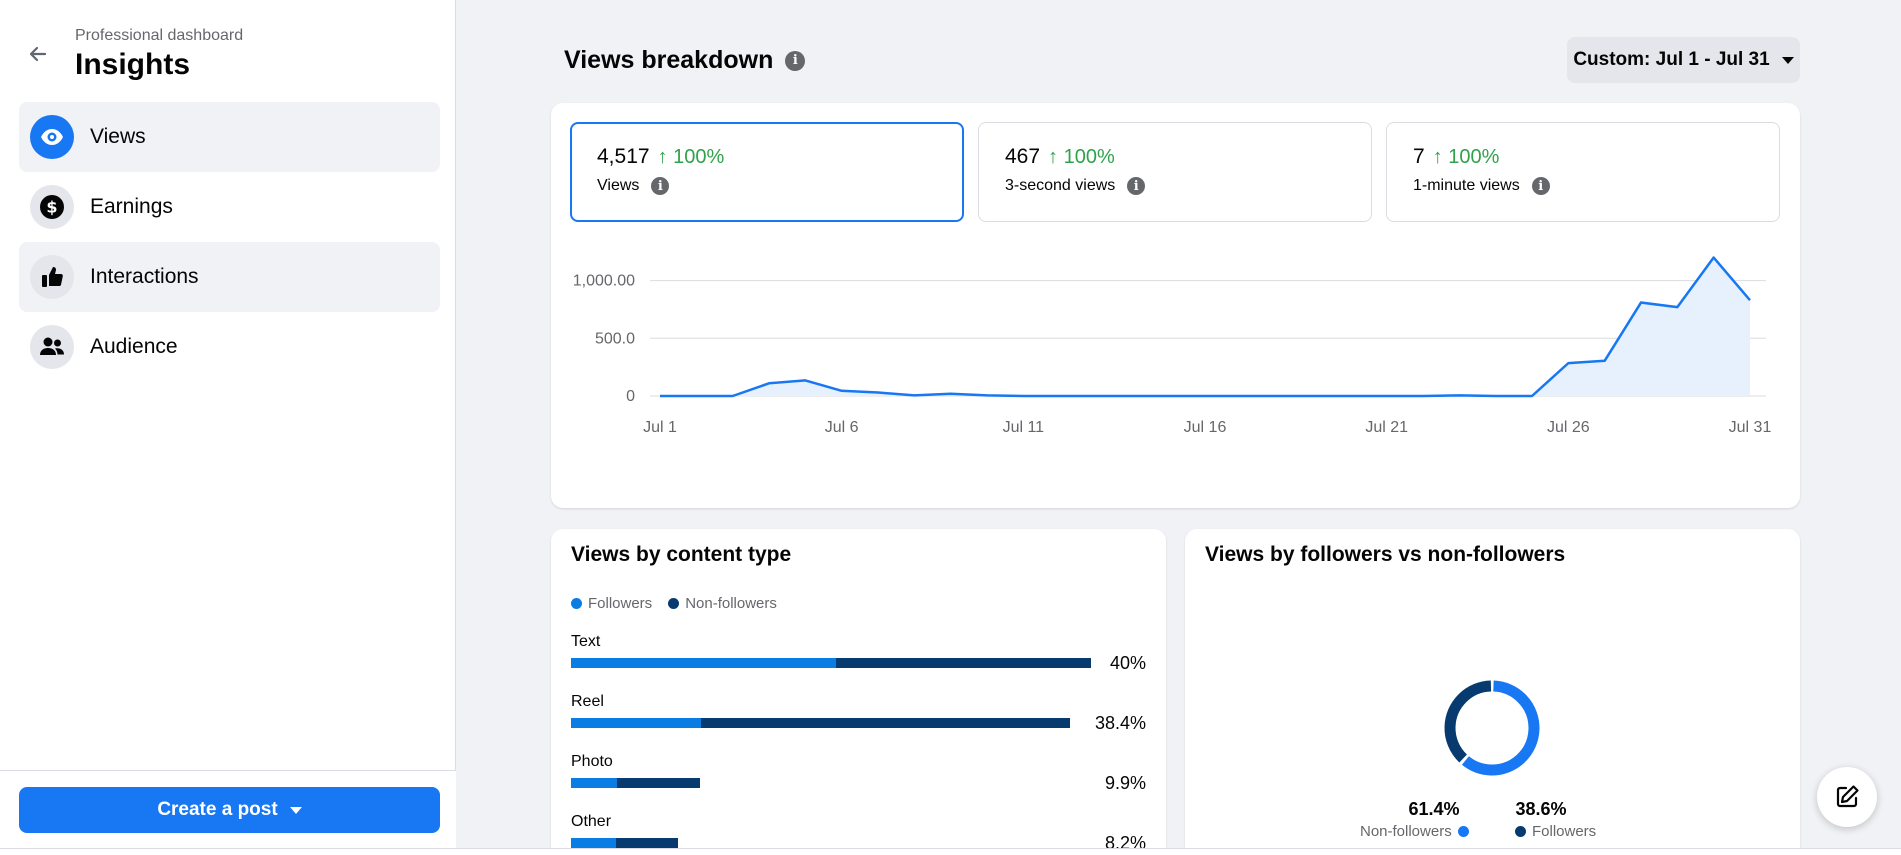  Describe the element at coordinates (1081, 156) in the screenshot. I see `metric-change: ↑ 100%` at that location.